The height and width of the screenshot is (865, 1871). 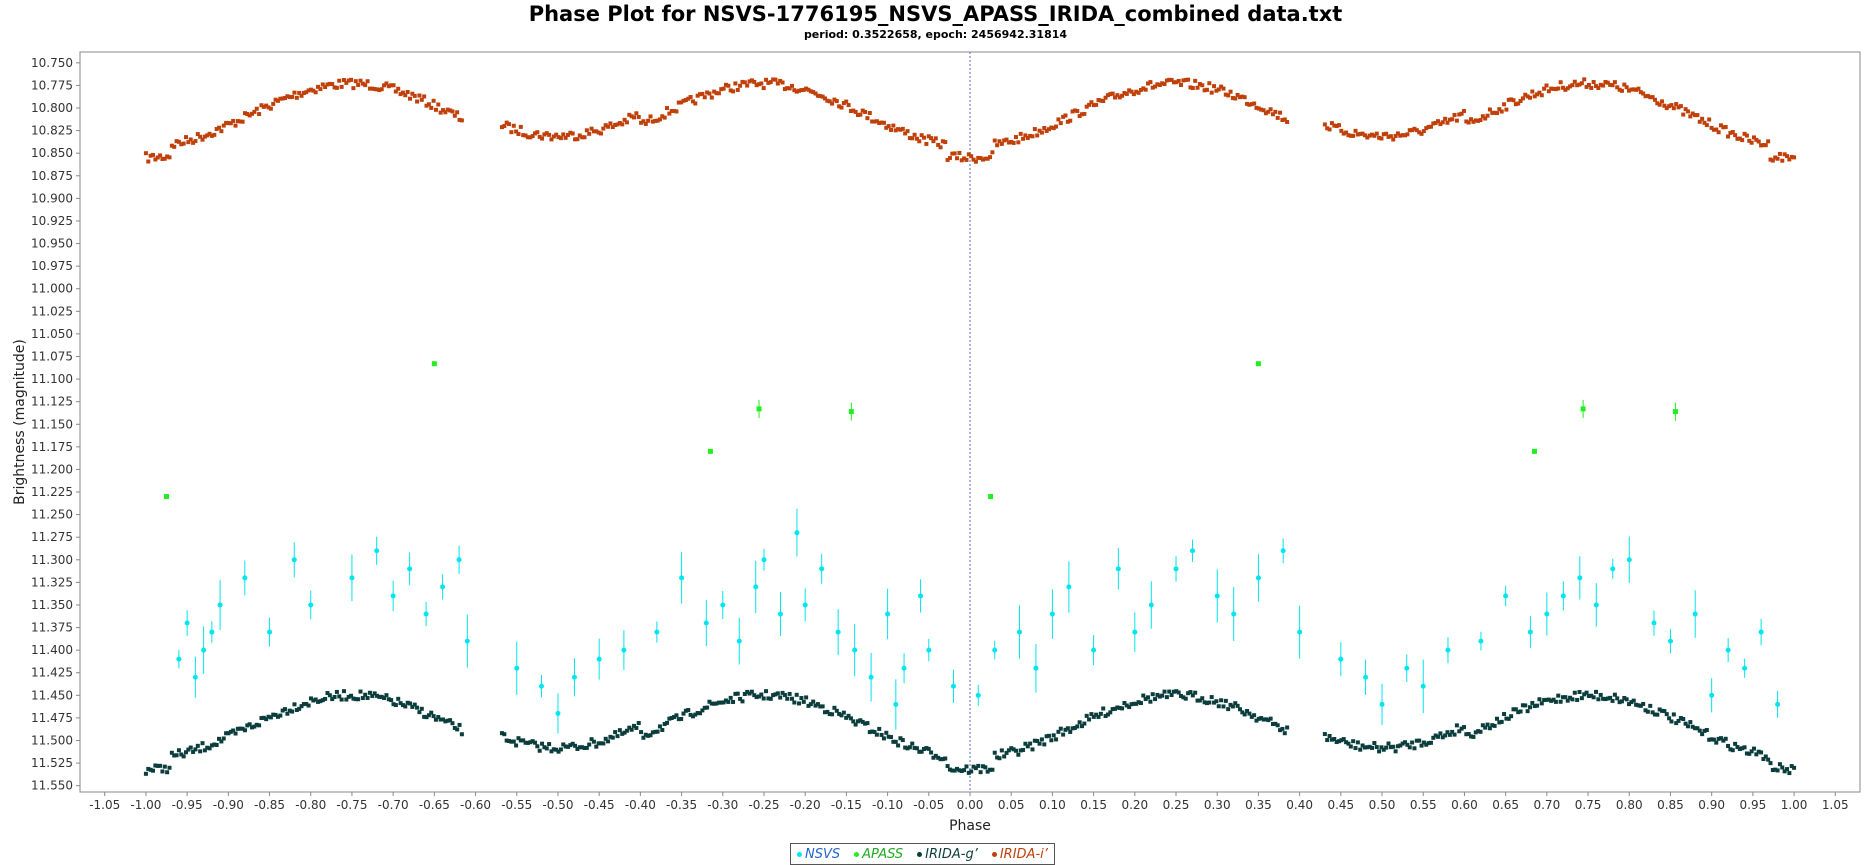 What do you see at coordinates (920, 854) in the screenshot?
I see `legend-marker-irida-g` at bounding box center [920, 854].